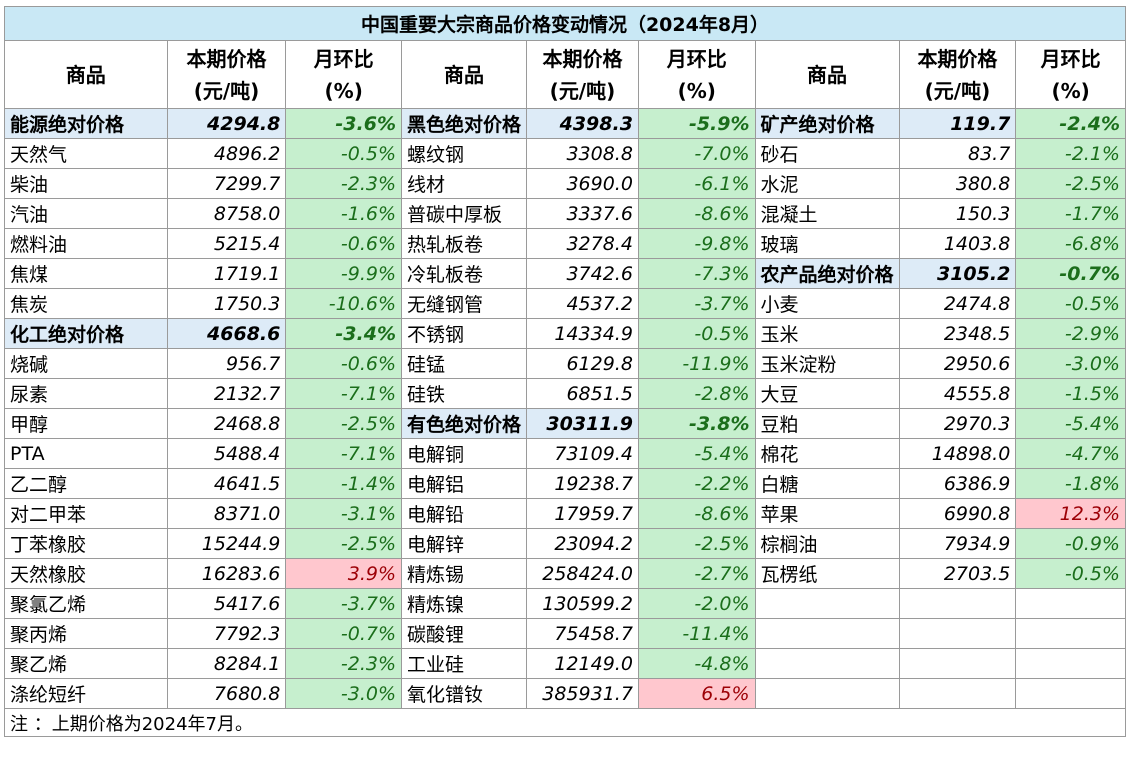  Describe the element at coordinates (226, 603) in the screenshot. I see `price-cell: 5417.6` at that location.